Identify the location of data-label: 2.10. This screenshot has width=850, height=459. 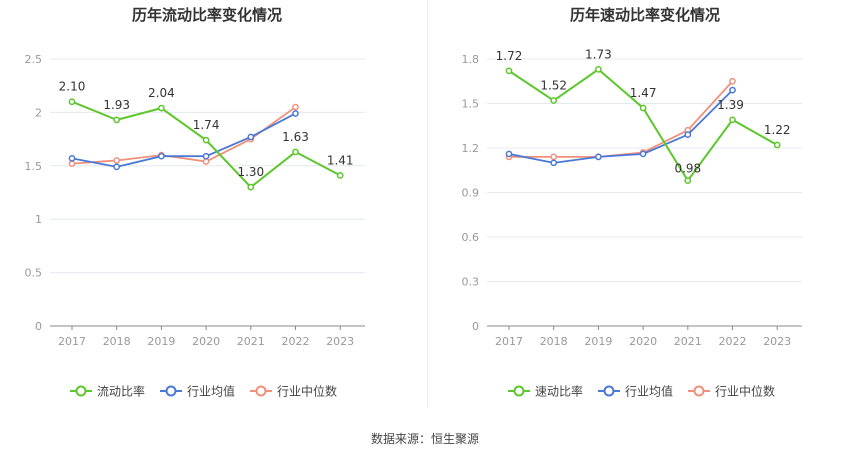
(72, 87).